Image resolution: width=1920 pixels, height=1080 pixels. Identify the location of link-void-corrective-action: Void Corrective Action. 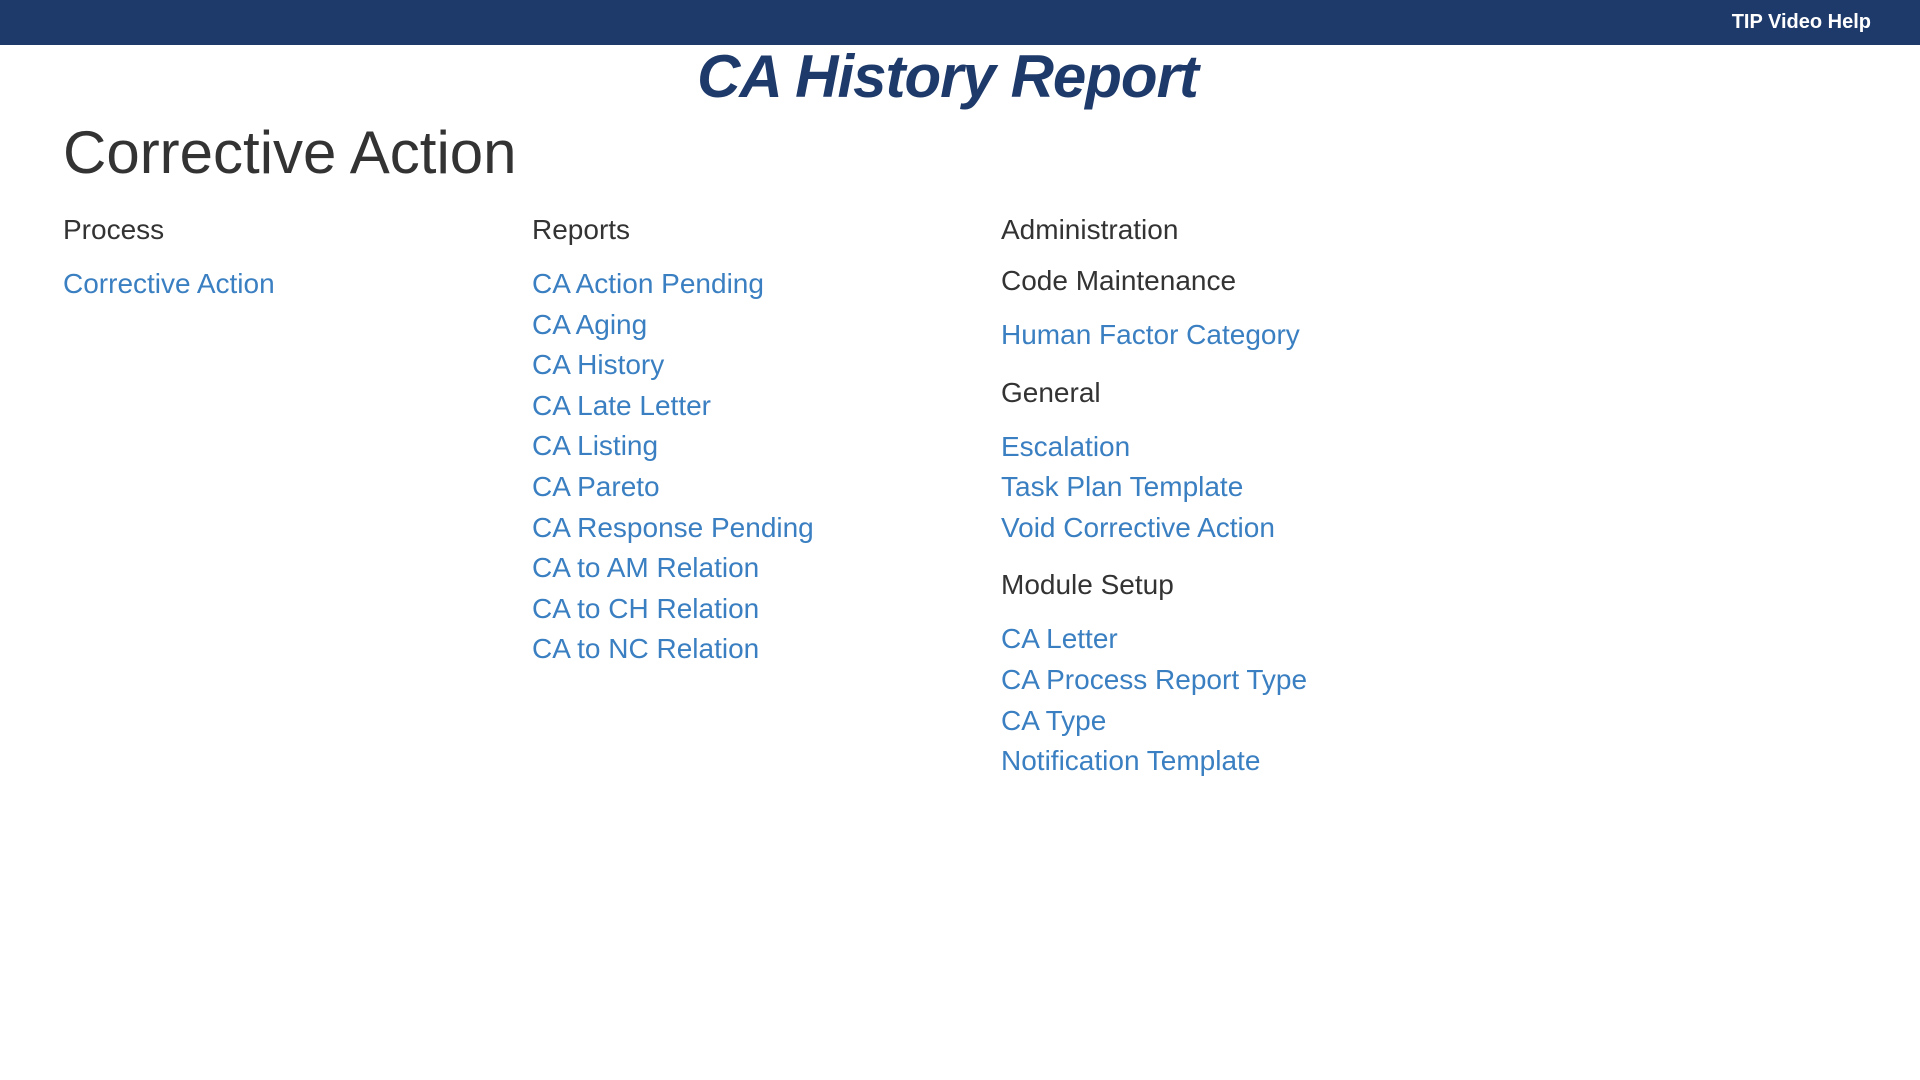
(1138, 527).